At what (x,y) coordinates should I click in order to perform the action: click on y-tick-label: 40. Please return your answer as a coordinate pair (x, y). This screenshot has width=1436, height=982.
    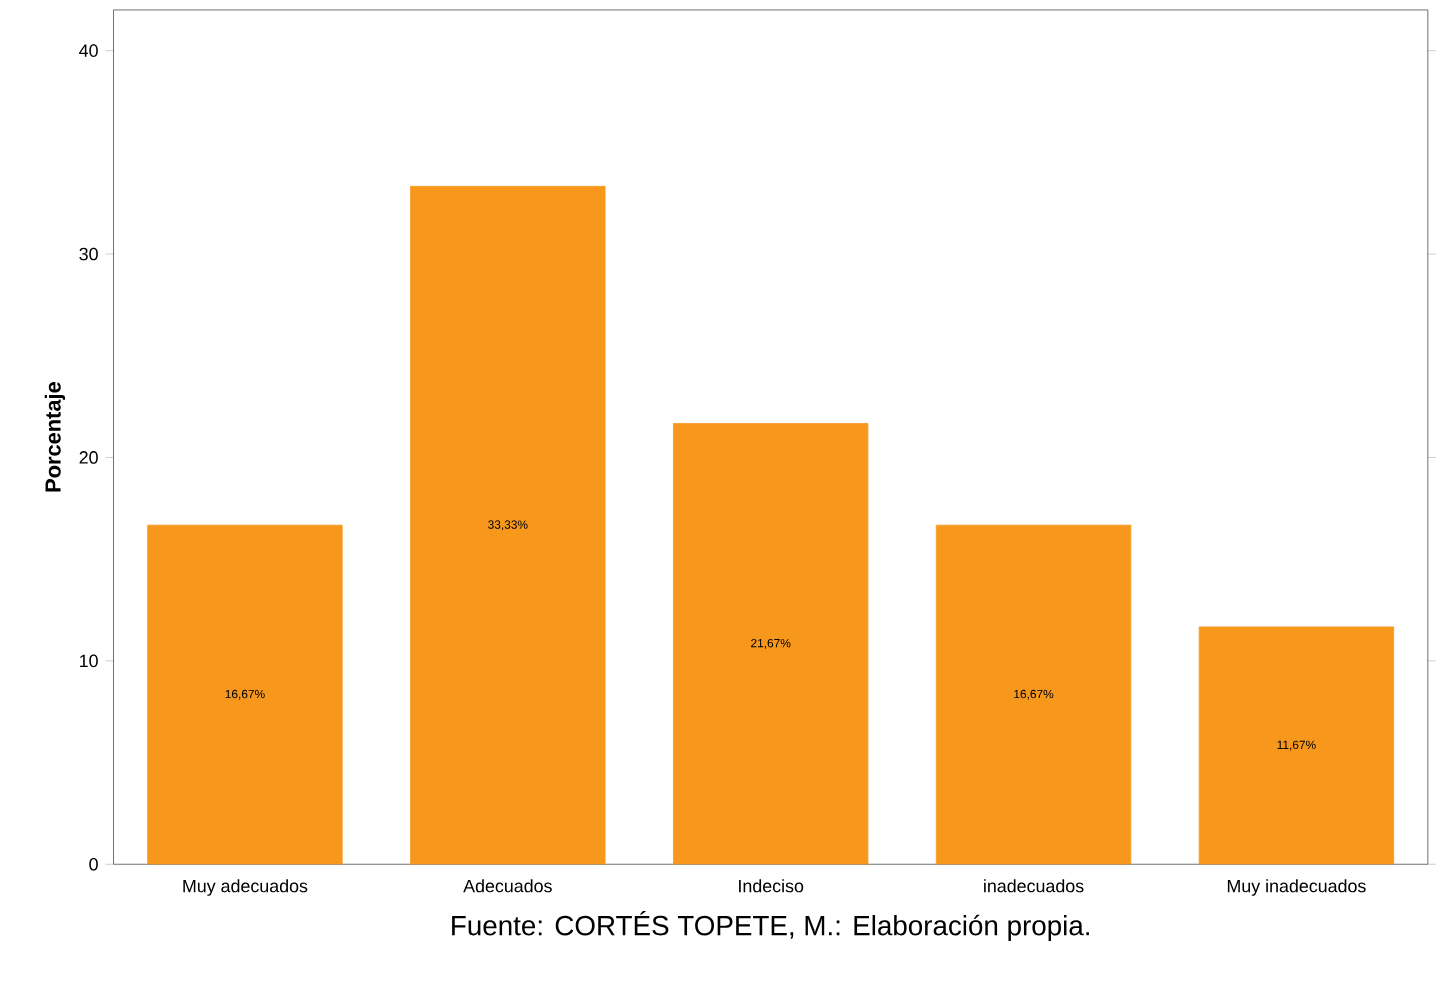
    Looking at the image, I should click on (88, 51).